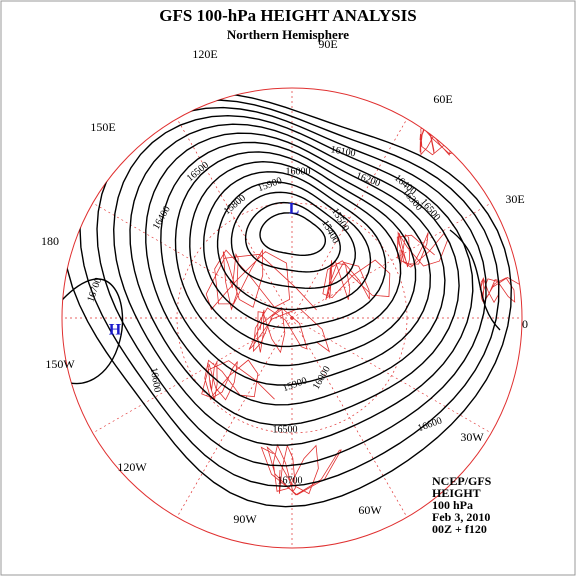 The height and width of the screenshot is (576, 576). I want to click on contour-label: 16100, so click(343, 151).